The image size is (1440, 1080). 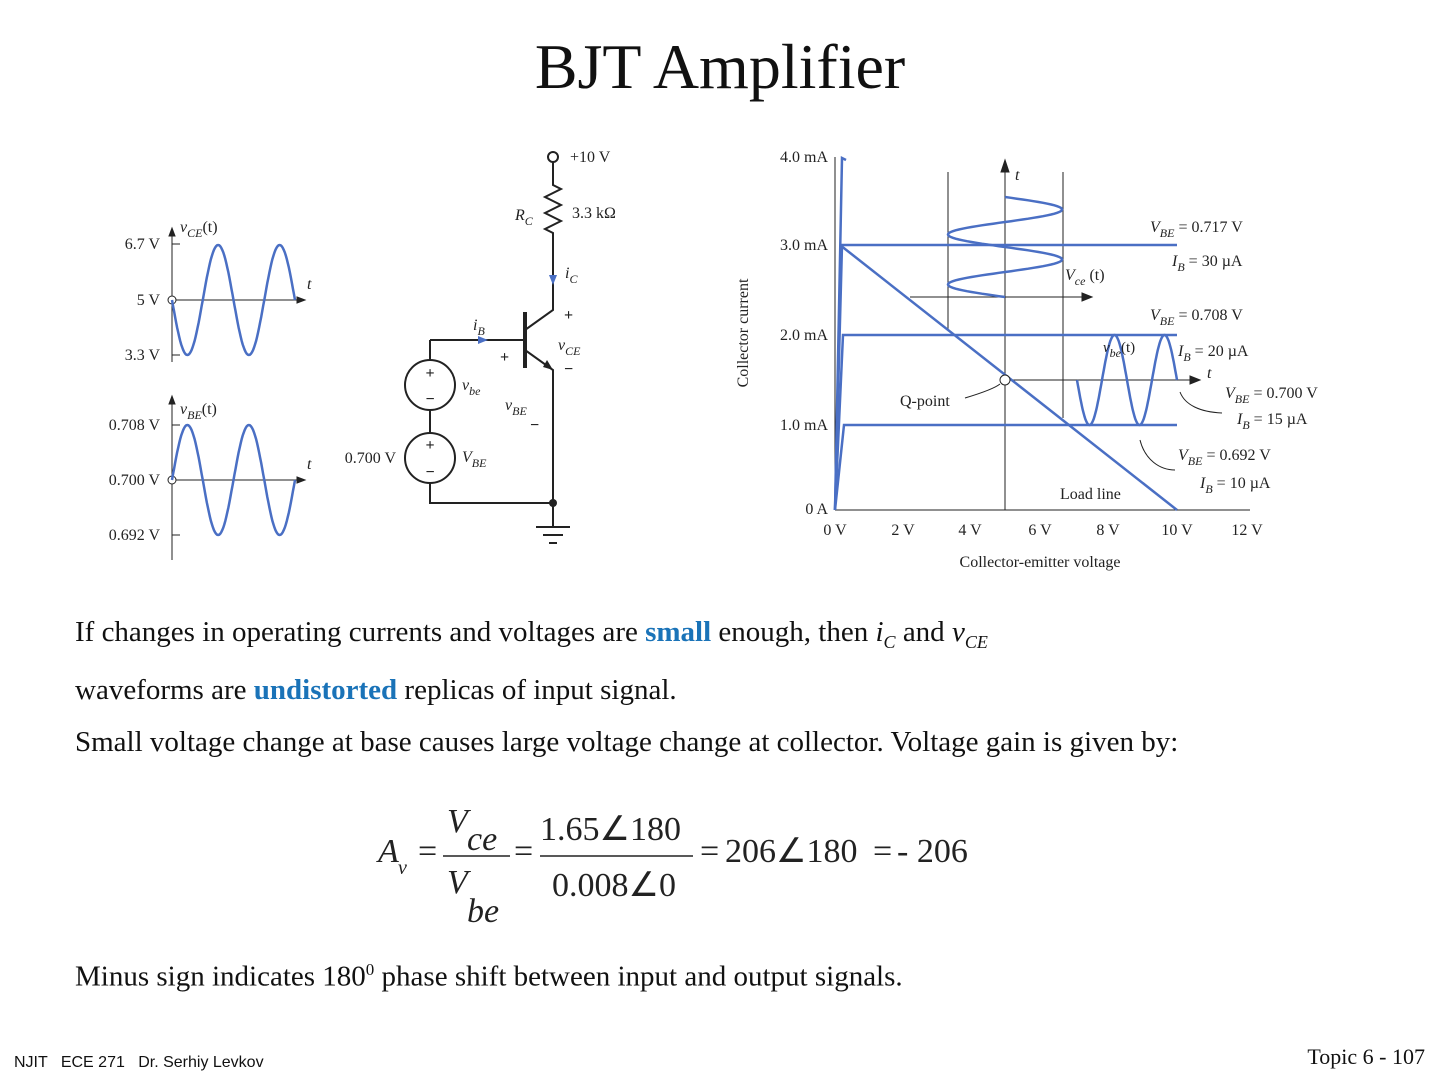 What do you see at coordinates (143, 244) in the screenshot?
I see `text-label: 6.7 V` at bounding box center [143, 244].